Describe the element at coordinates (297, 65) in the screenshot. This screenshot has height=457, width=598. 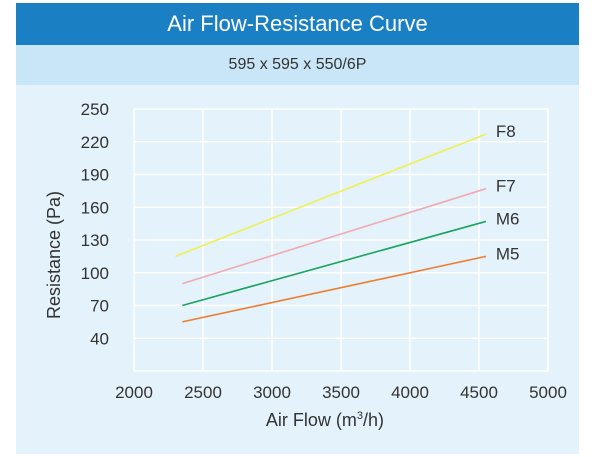
I see `chart-subtitle: 595 x 595 x 550/6P` at that location.